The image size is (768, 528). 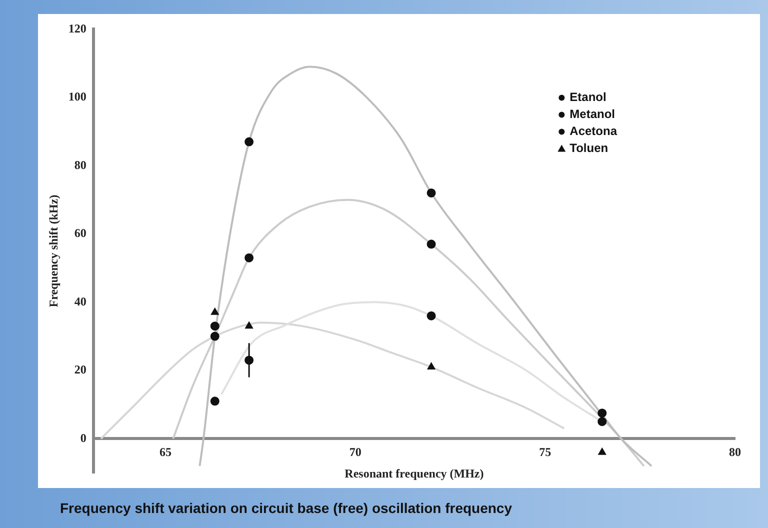 What do you see at coordinates (80, 165) in the screenshot?
I see `y-tick-label: 80` at bounding box center [80, 165].